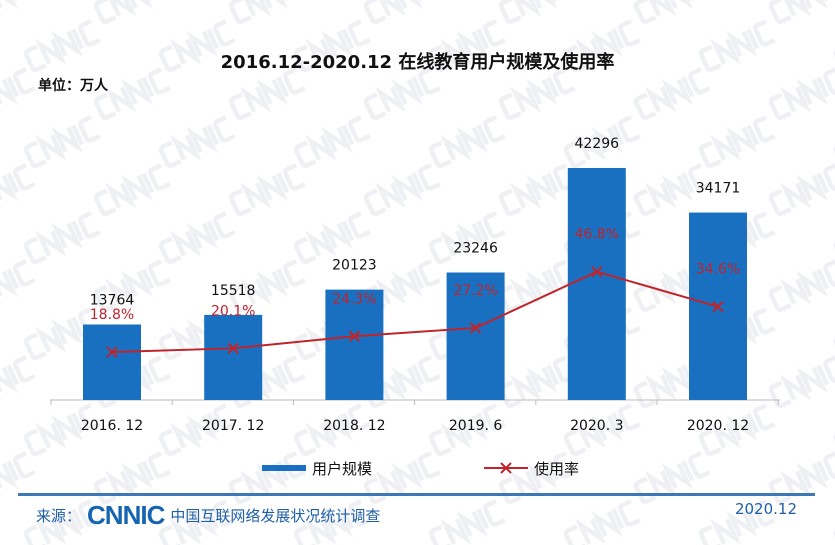  I want to click on line-value-label: 20.1%, so click(233, 311).